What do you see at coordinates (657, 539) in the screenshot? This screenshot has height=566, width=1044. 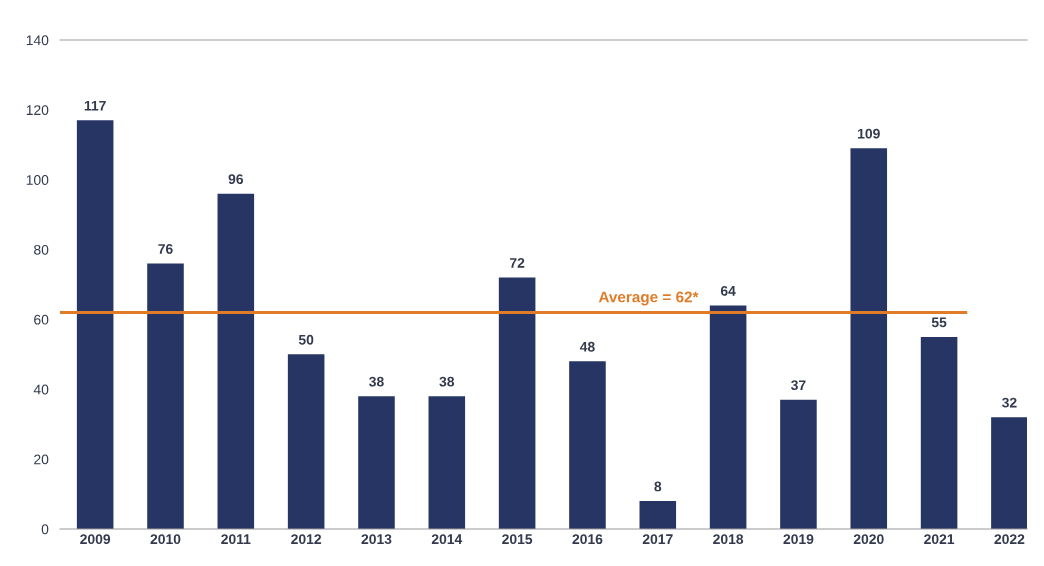 I see `x-tick-label: 2017` at bounding box center [657, 539].